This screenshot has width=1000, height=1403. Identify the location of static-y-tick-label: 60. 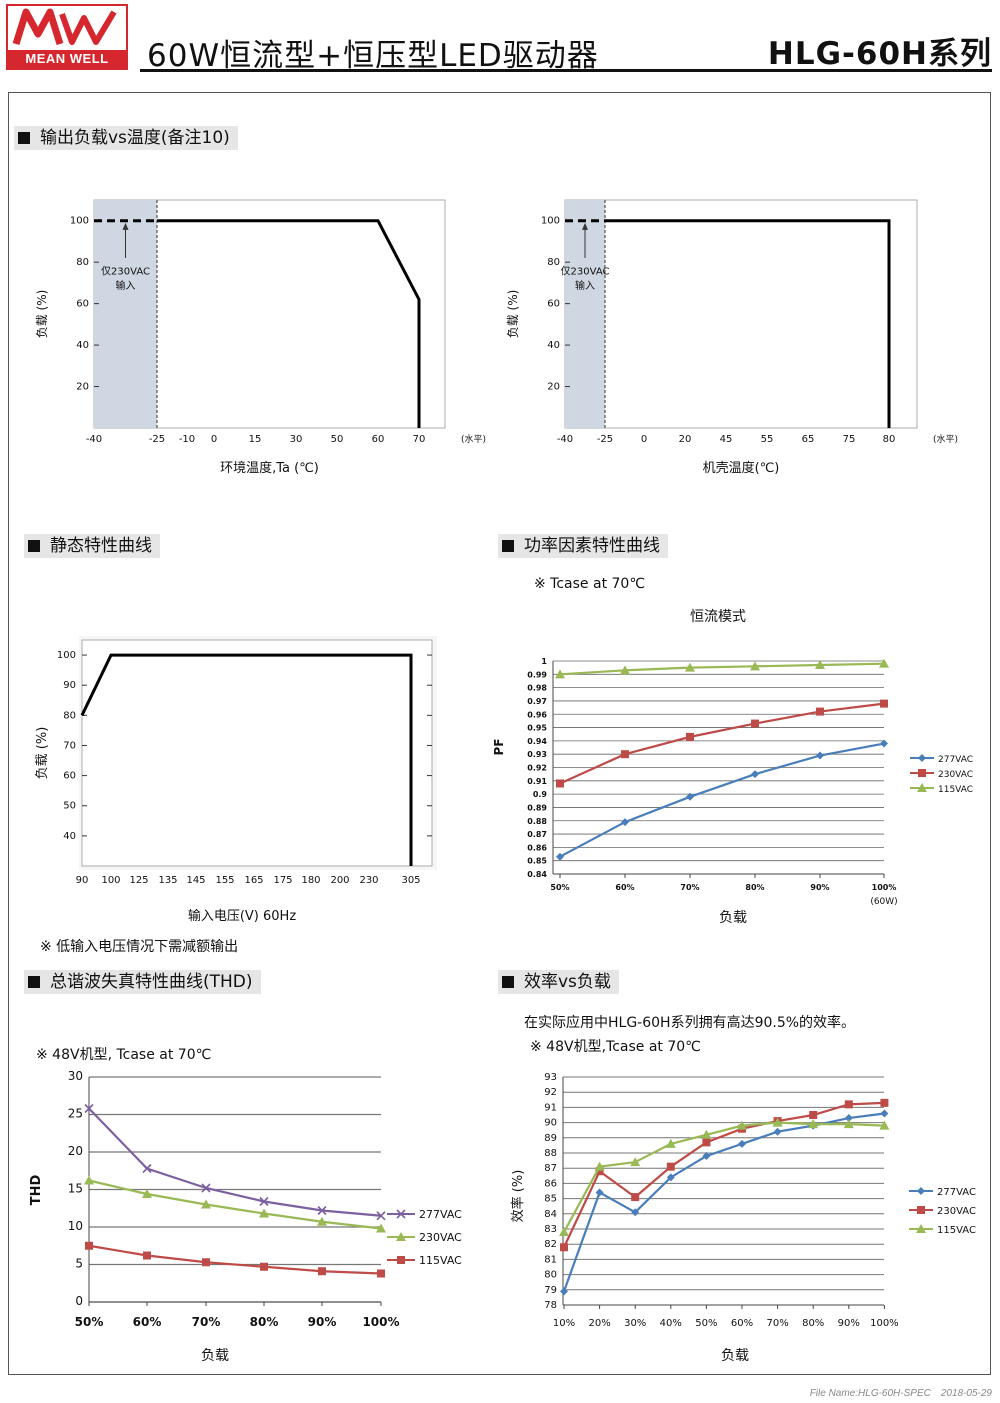
(69, 776).